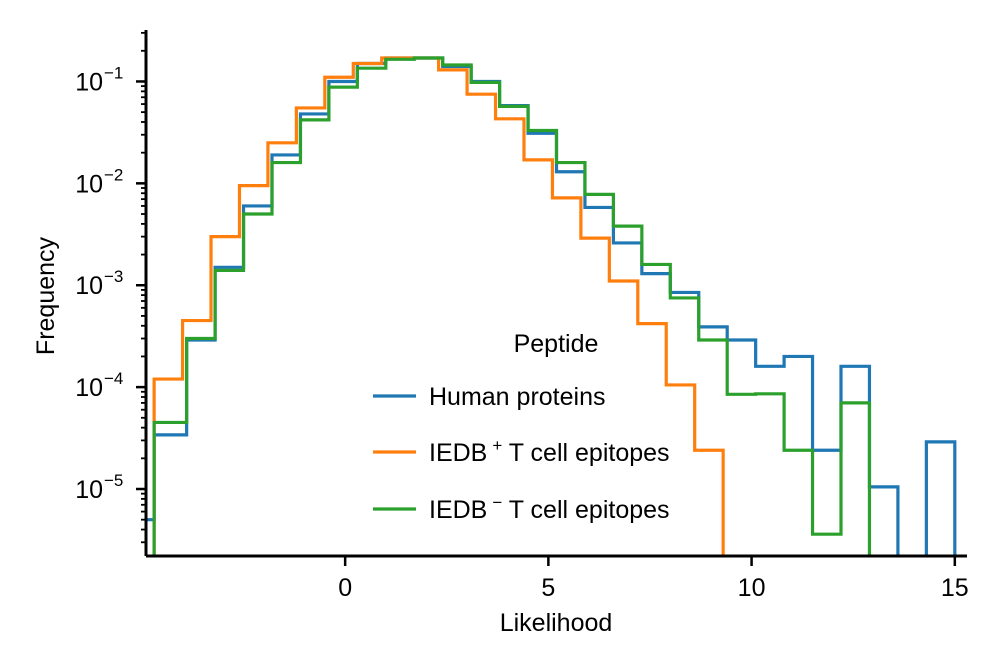 The height and width of the screenshot is (669, 1004). What do you see at coordinates (548, 588) in the screenshot?
I see `x-tick-label: 5` at bounding box center [548, 588].